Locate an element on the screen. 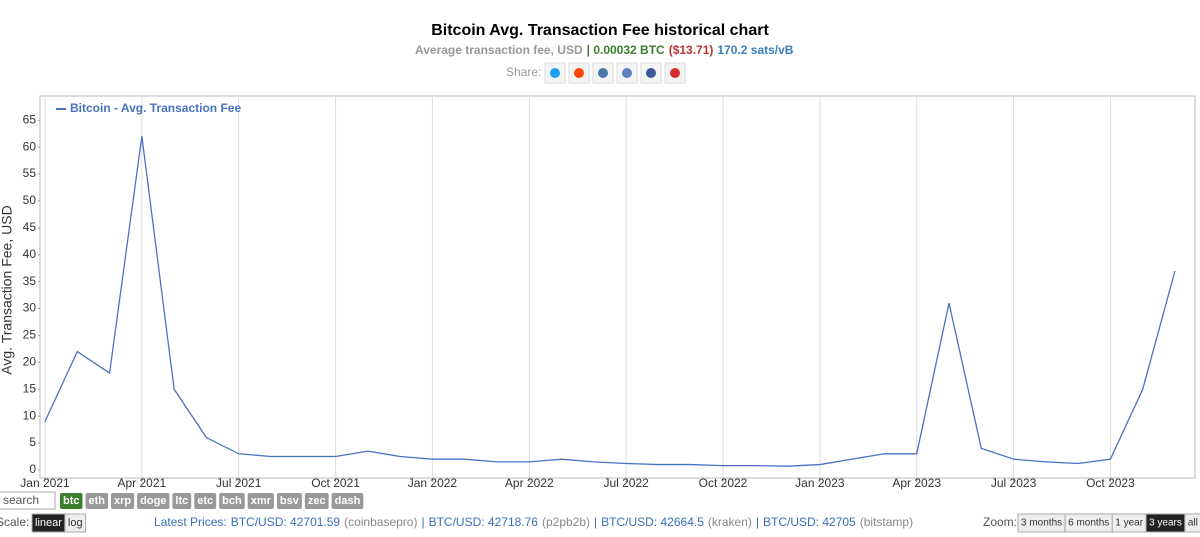 The width and height of the screenshot is (1200, 537). scale-button is located at coordinates (75, 523).